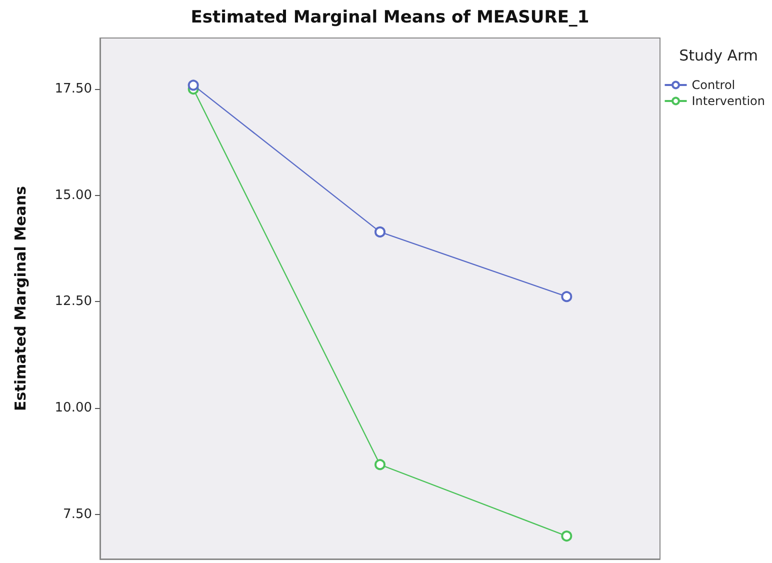 This screenshot has width=772, height=563. Describe the element at coordinates (21, 298) in the screenshot. I see `y-axis-title: Estimated Marginal Means` at that location.